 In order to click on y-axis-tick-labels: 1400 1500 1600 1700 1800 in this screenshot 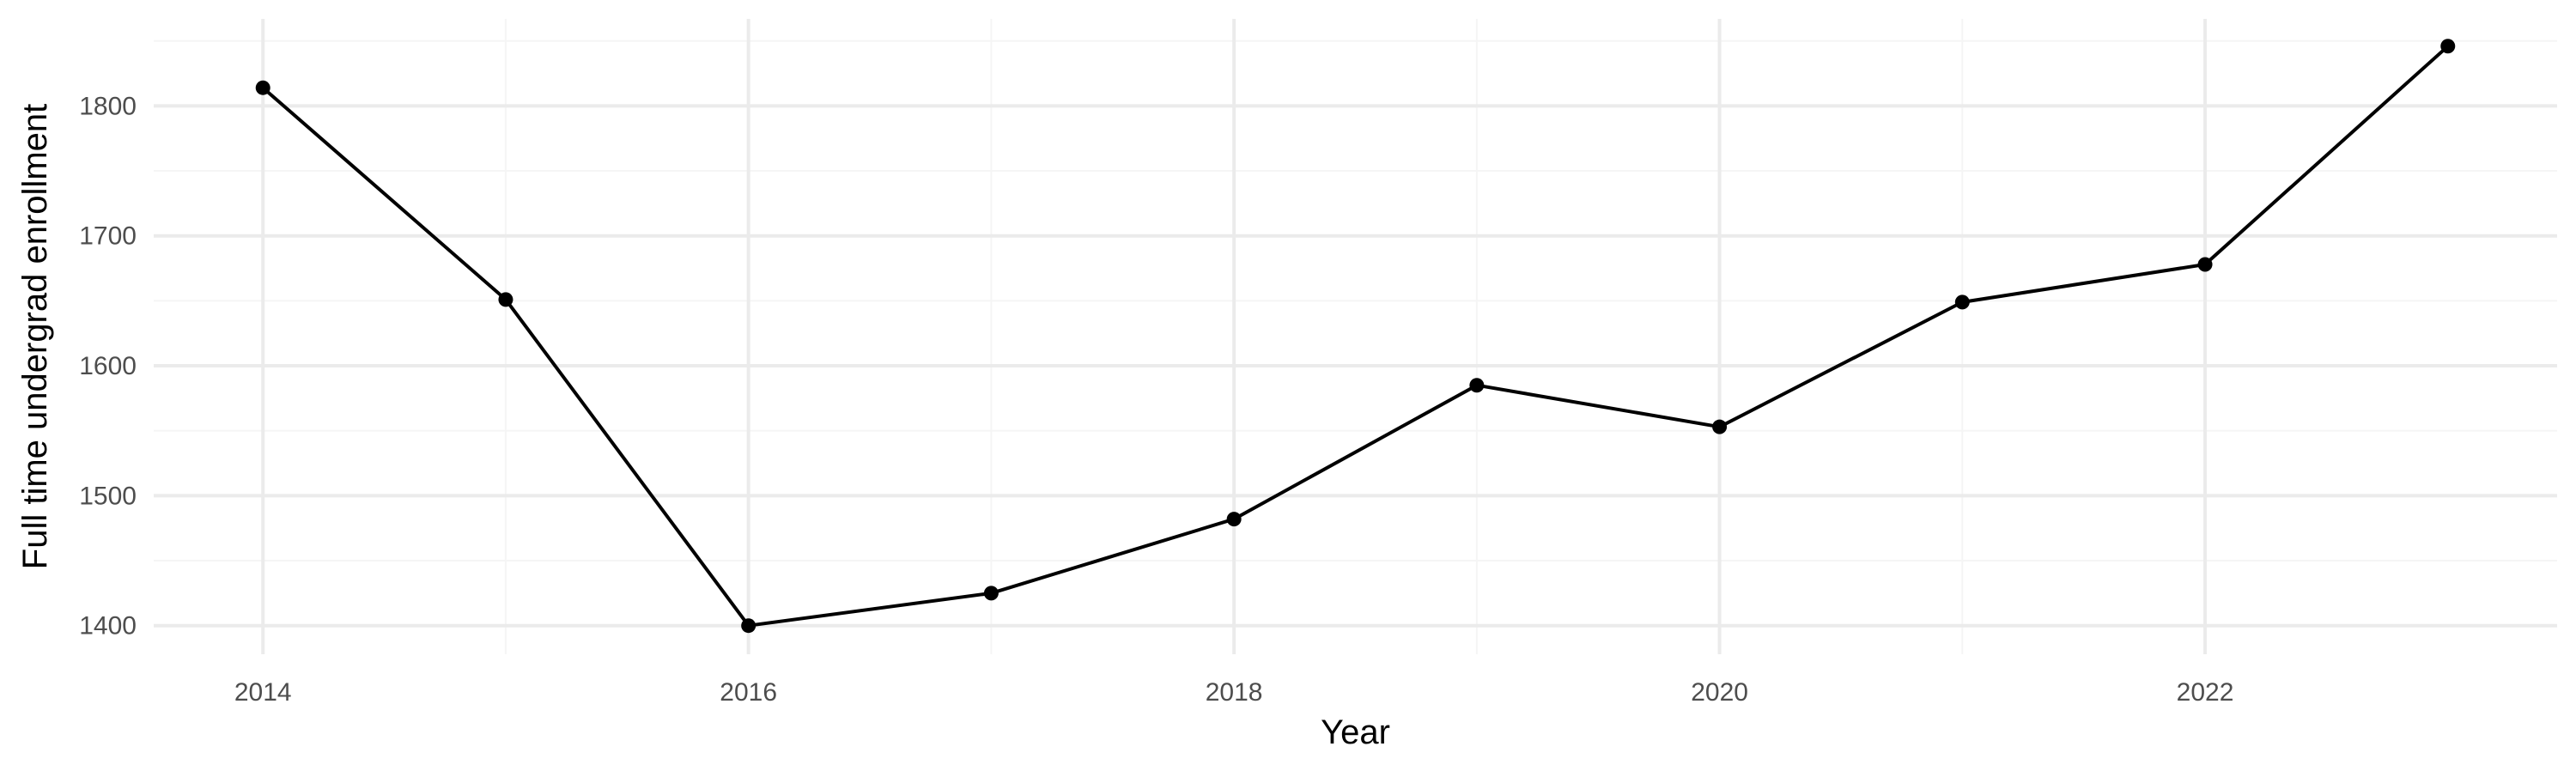, I will do `click(108, 366)`.